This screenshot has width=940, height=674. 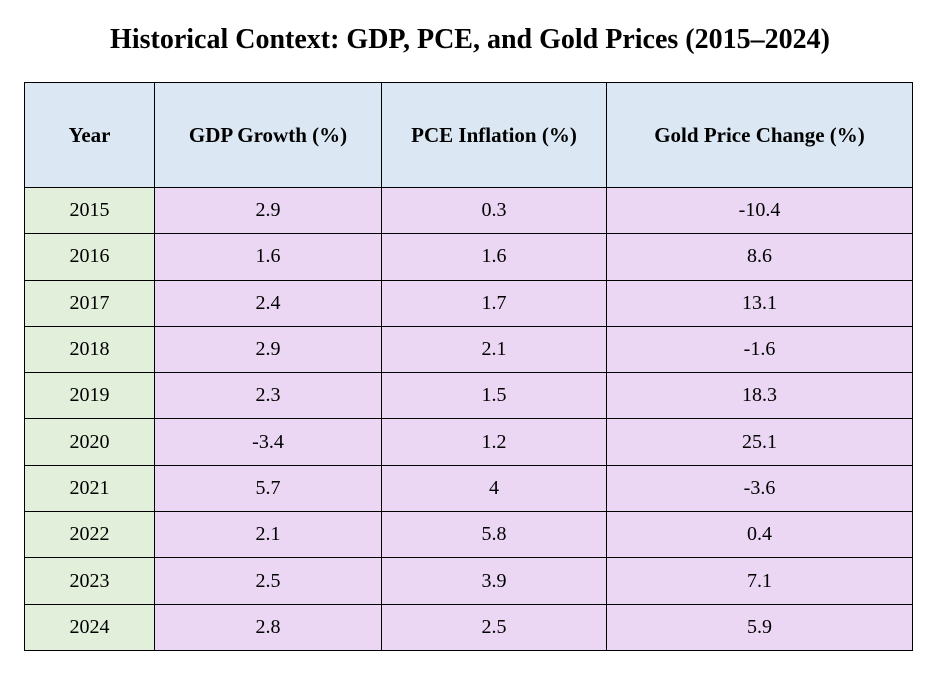 I want to click on pce-inflation-cell: 2.5, so click(x=494, y=627).